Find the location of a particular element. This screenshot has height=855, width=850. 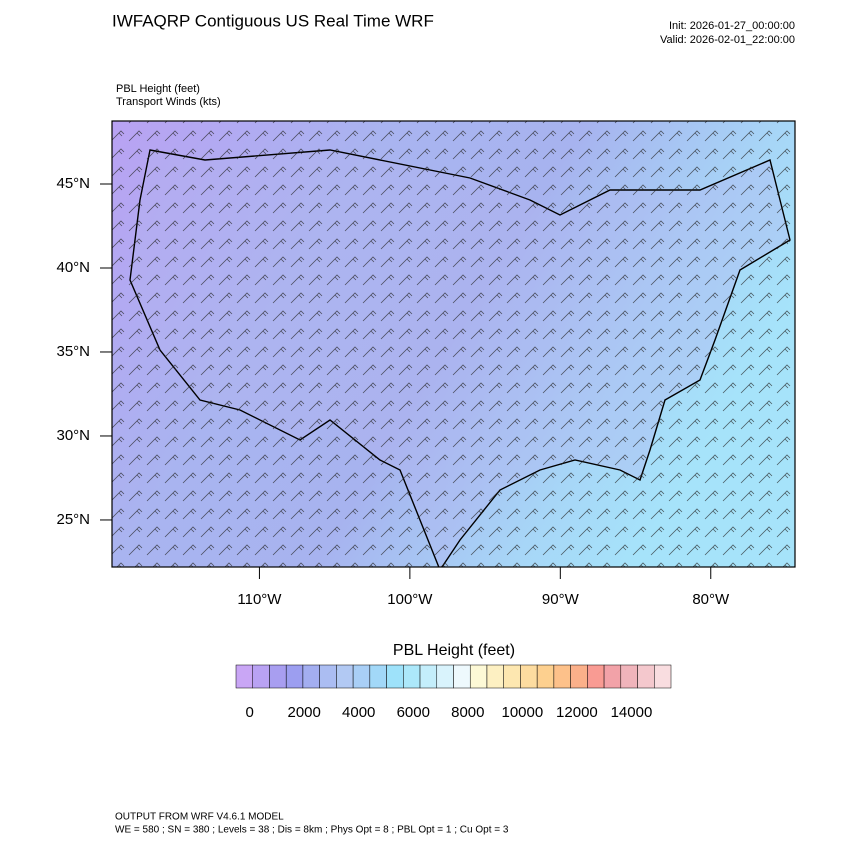

lat-tick-label: 45°N is located at coordinates (73, 183).